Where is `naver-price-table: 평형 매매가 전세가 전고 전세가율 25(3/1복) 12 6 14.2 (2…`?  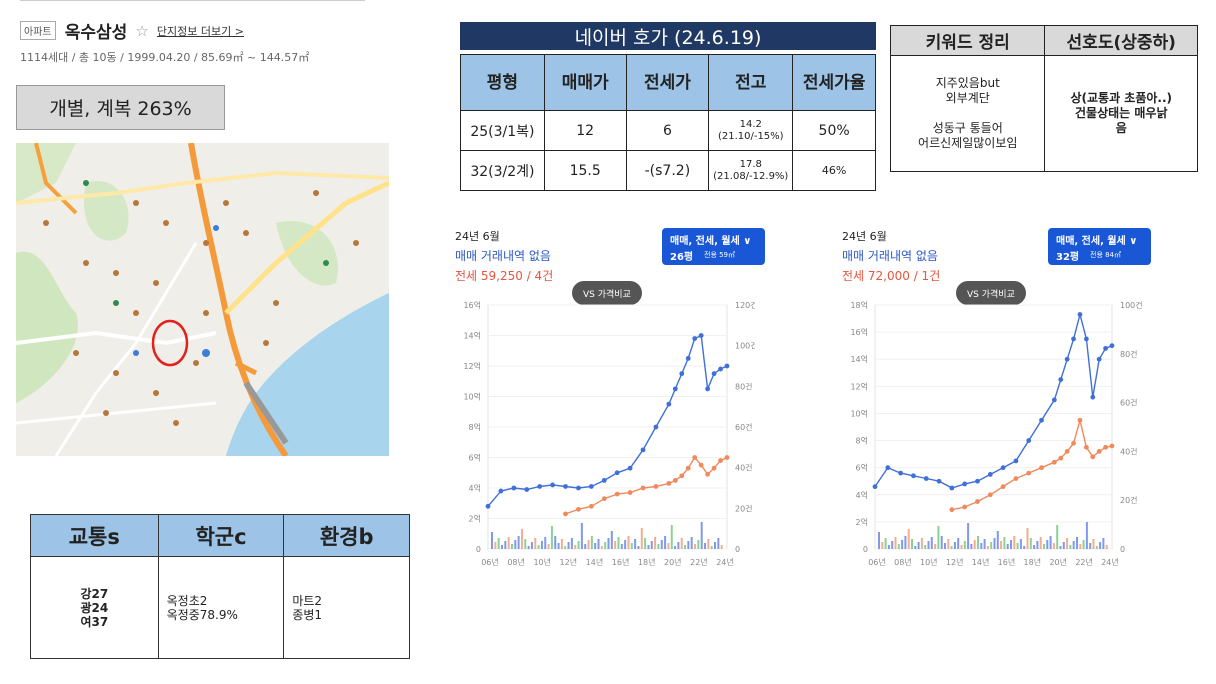
naver-price-table: 평형 매매가 전세가 전고 전세가율 25(3/1복) 12 6 14.2 (2… is located at coordinates (668, 122).